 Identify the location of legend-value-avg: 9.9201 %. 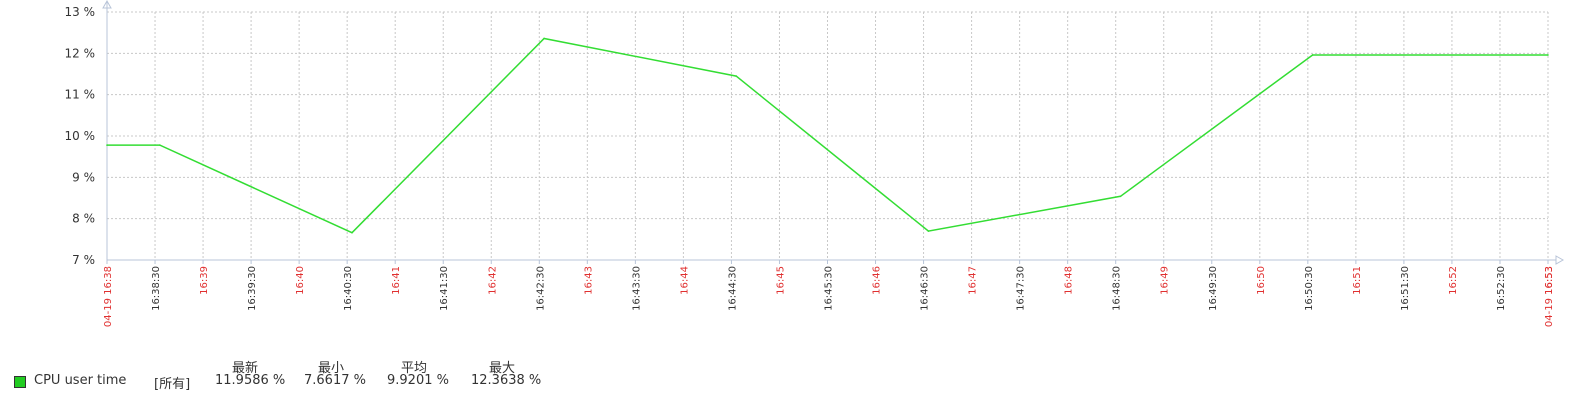
(418, 380).